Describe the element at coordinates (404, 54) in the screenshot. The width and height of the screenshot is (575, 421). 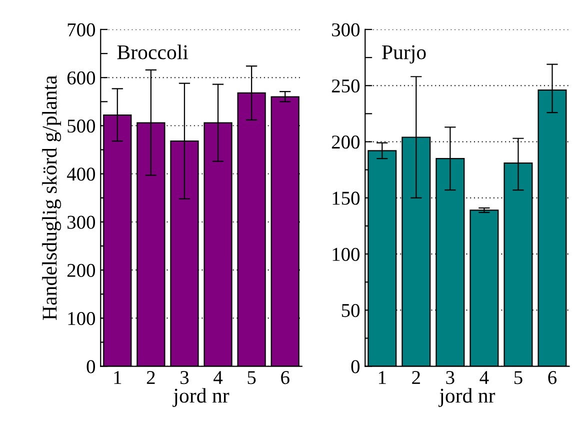
I see `text: Purjo` at that location.